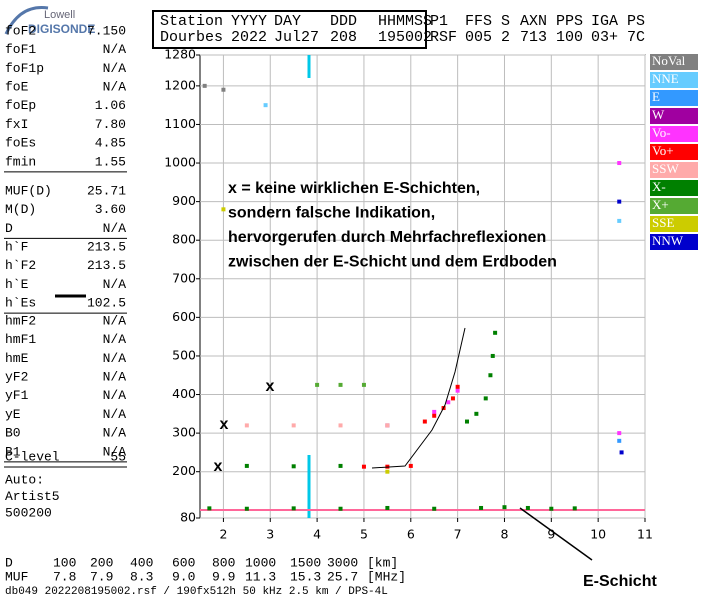 The image size is (703, 597). What do you see at coordinates (59, 15) in the screenshot?
I see `logo-brand: Lowell` at bounding box center [59, 15].